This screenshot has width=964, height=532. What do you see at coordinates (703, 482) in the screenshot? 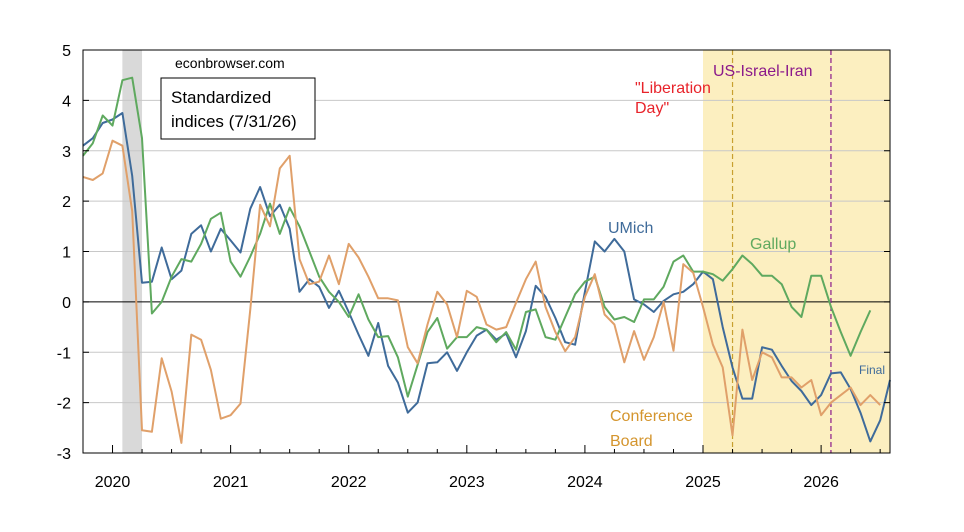
I see `x-tick-label: 2025` at bounding box center [703, 482].